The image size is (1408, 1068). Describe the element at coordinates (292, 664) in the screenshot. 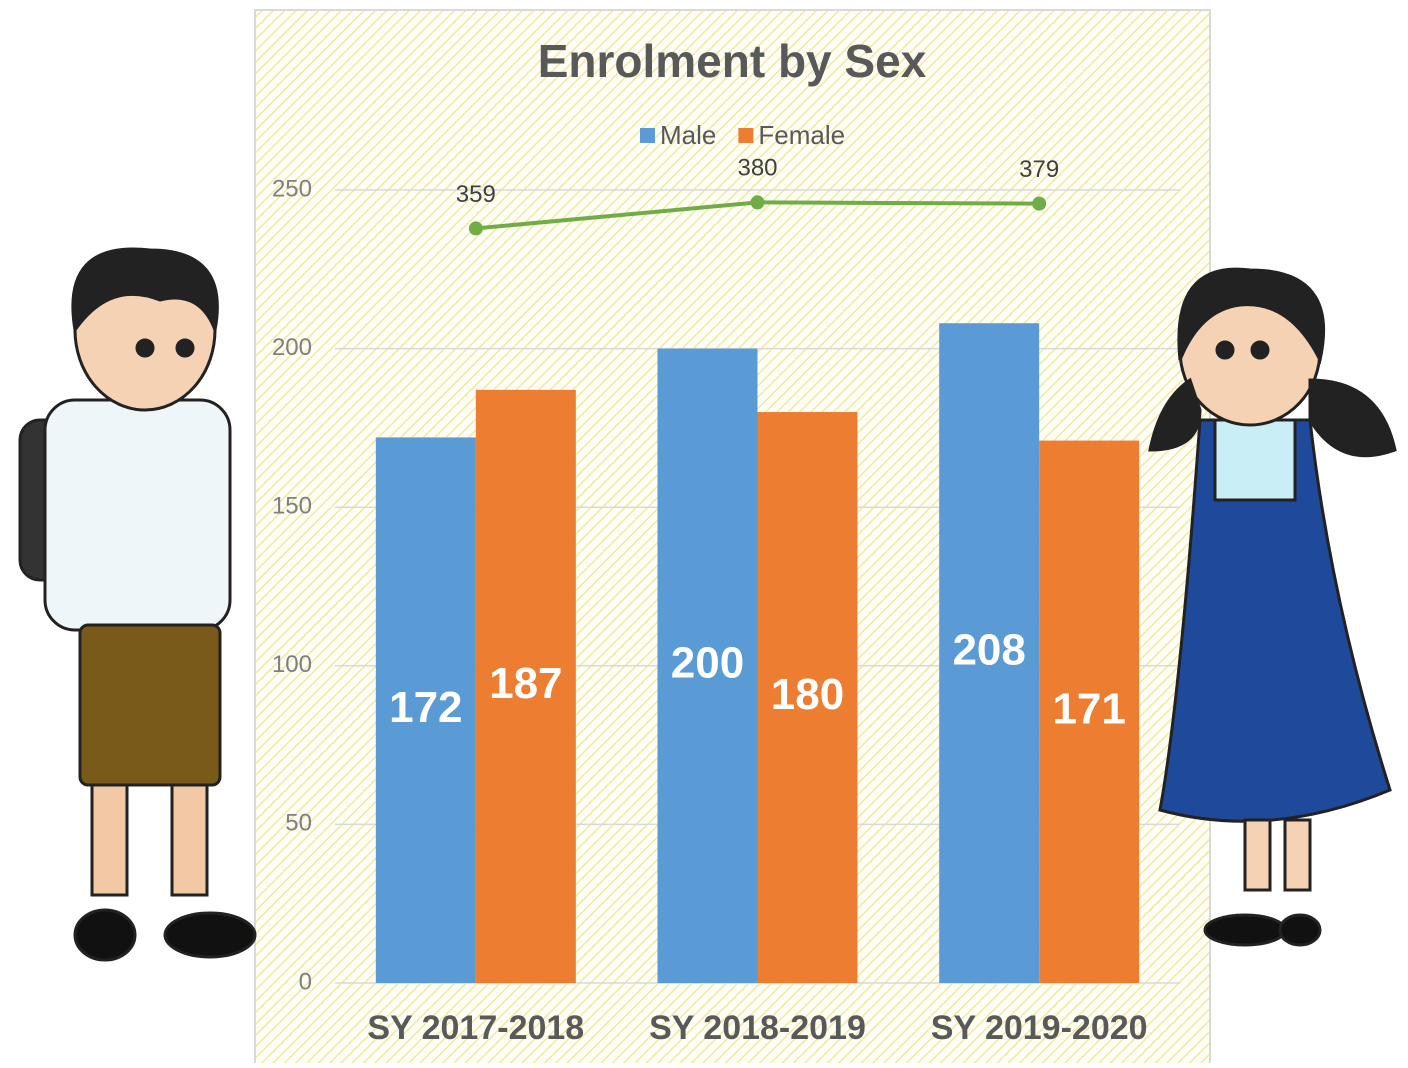

I see `y-tick-label: 100` at that location.